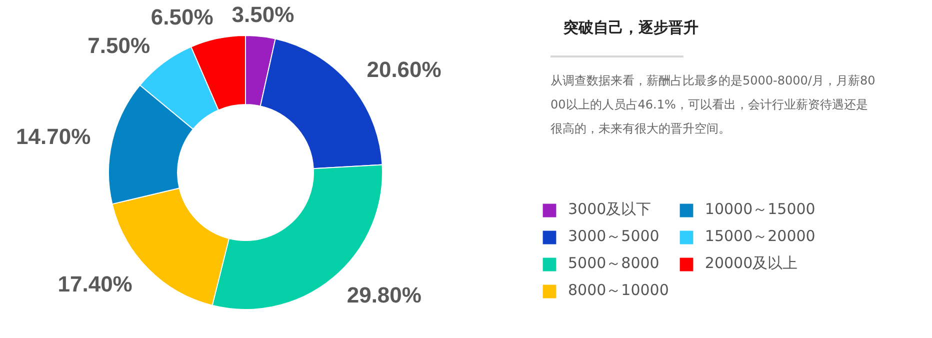 The width and height of the screenshot is (932, 338). Describe the element at coordinates (760, 236) in the screenshot. I see `legend-label: 15000～20000` at that location.